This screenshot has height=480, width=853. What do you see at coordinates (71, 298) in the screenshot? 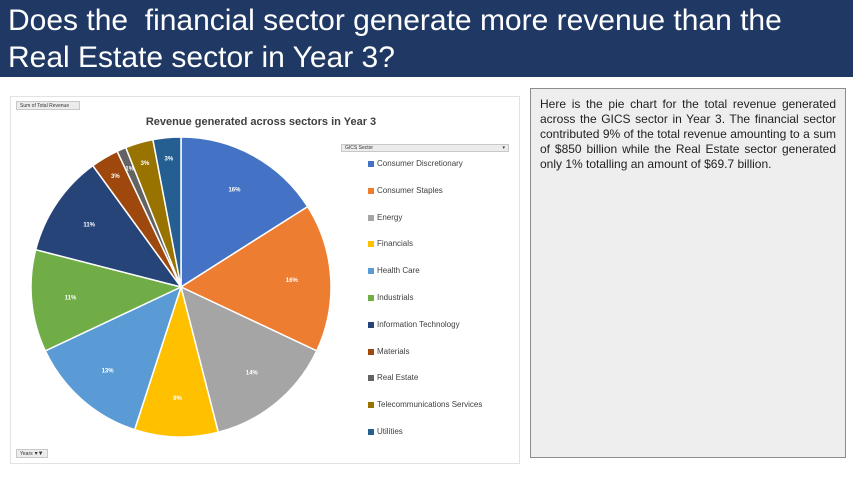
I see `data-label-industrials: 11%` at bounding box center [71, 298].